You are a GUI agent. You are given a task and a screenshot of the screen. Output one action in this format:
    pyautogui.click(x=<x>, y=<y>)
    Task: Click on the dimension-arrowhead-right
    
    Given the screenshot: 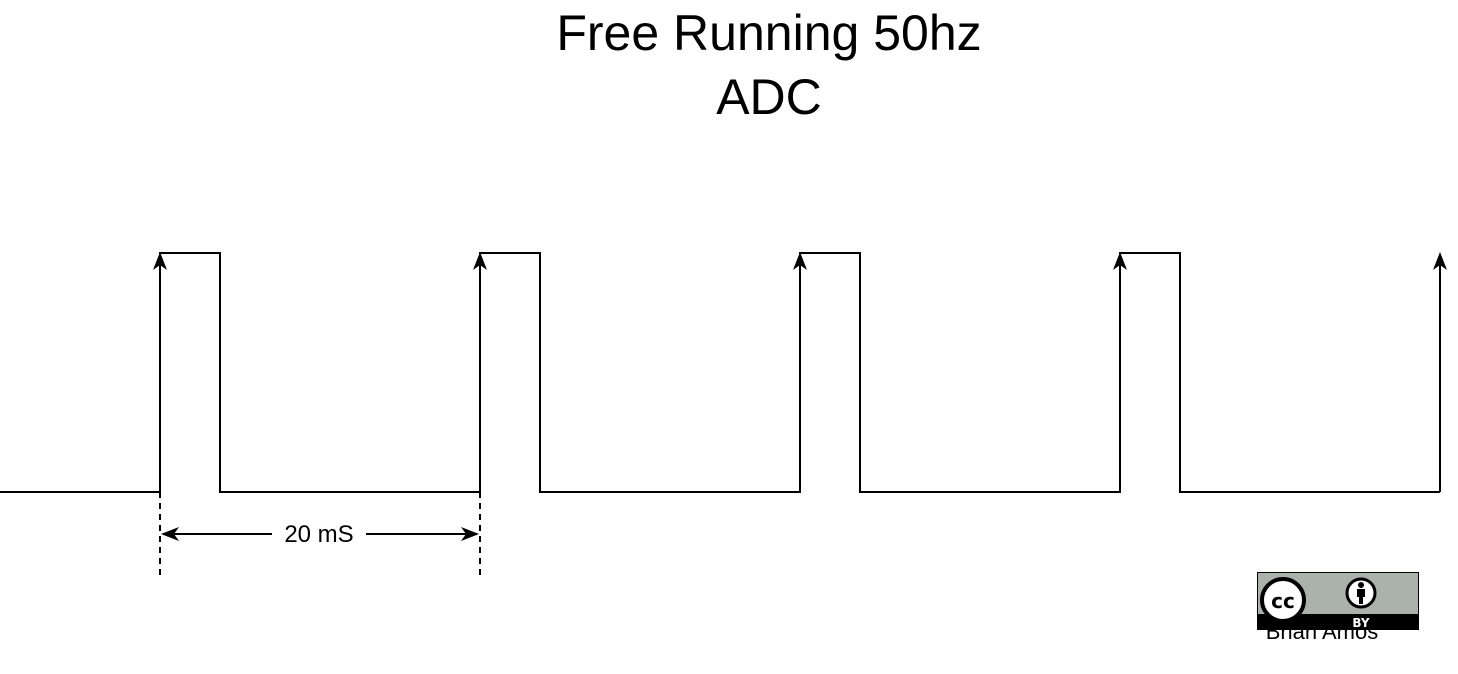 What is the action you would take?
    pyautogui.click(x=470, y=534)
    